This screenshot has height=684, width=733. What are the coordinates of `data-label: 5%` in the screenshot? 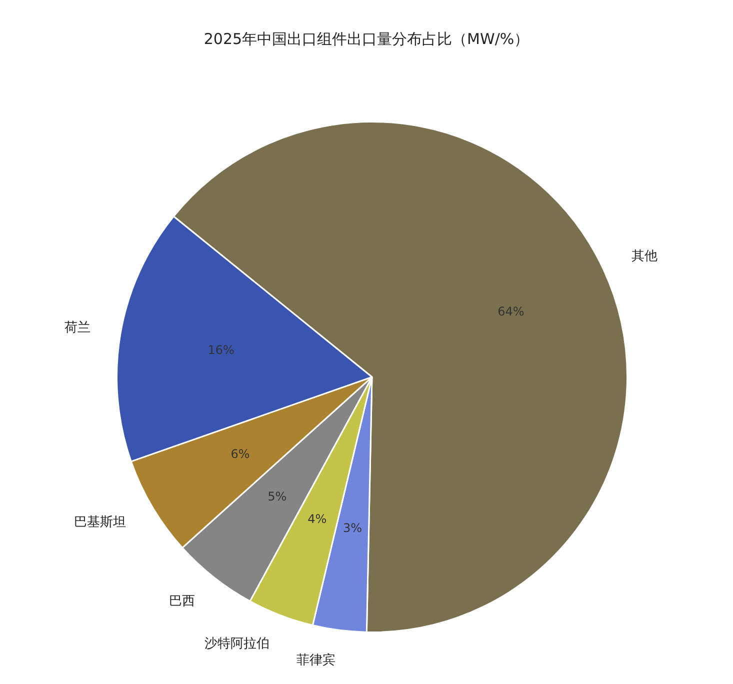 It's located at (277, 496).